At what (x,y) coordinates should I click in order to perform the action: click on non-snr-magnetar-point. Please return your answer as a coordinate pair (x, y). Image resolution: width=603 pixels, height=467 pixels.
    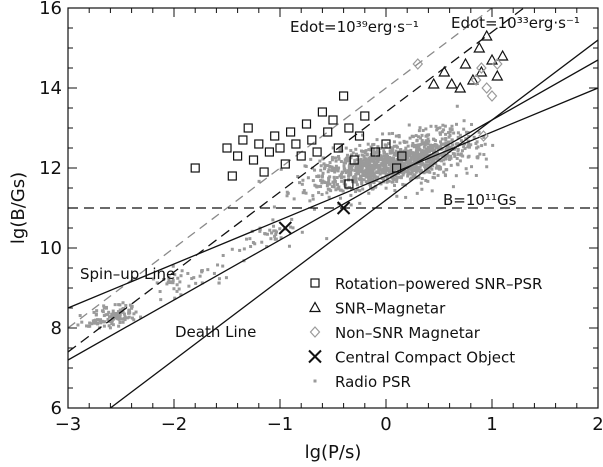
    Looking at the image, I should click on (481, 68).